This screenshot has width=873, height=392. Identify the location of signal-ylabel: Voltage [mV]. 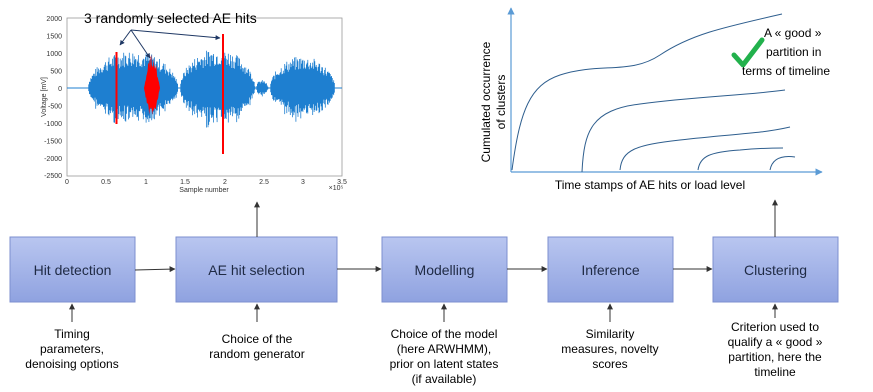
(44, 97).